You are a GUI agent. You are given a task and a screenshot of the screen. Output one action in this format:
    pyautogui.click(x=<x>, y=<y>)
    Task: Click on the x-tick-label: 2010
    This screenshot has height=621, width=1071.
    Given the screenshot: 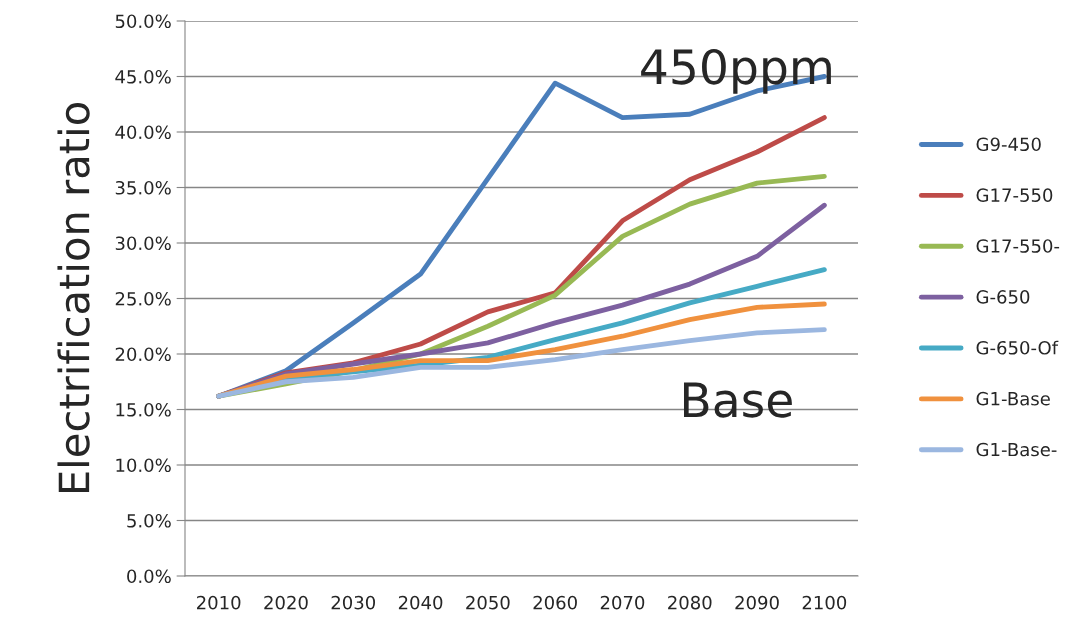 What is the action you would take?
    pyautogui.click(x=219, y=602)
    